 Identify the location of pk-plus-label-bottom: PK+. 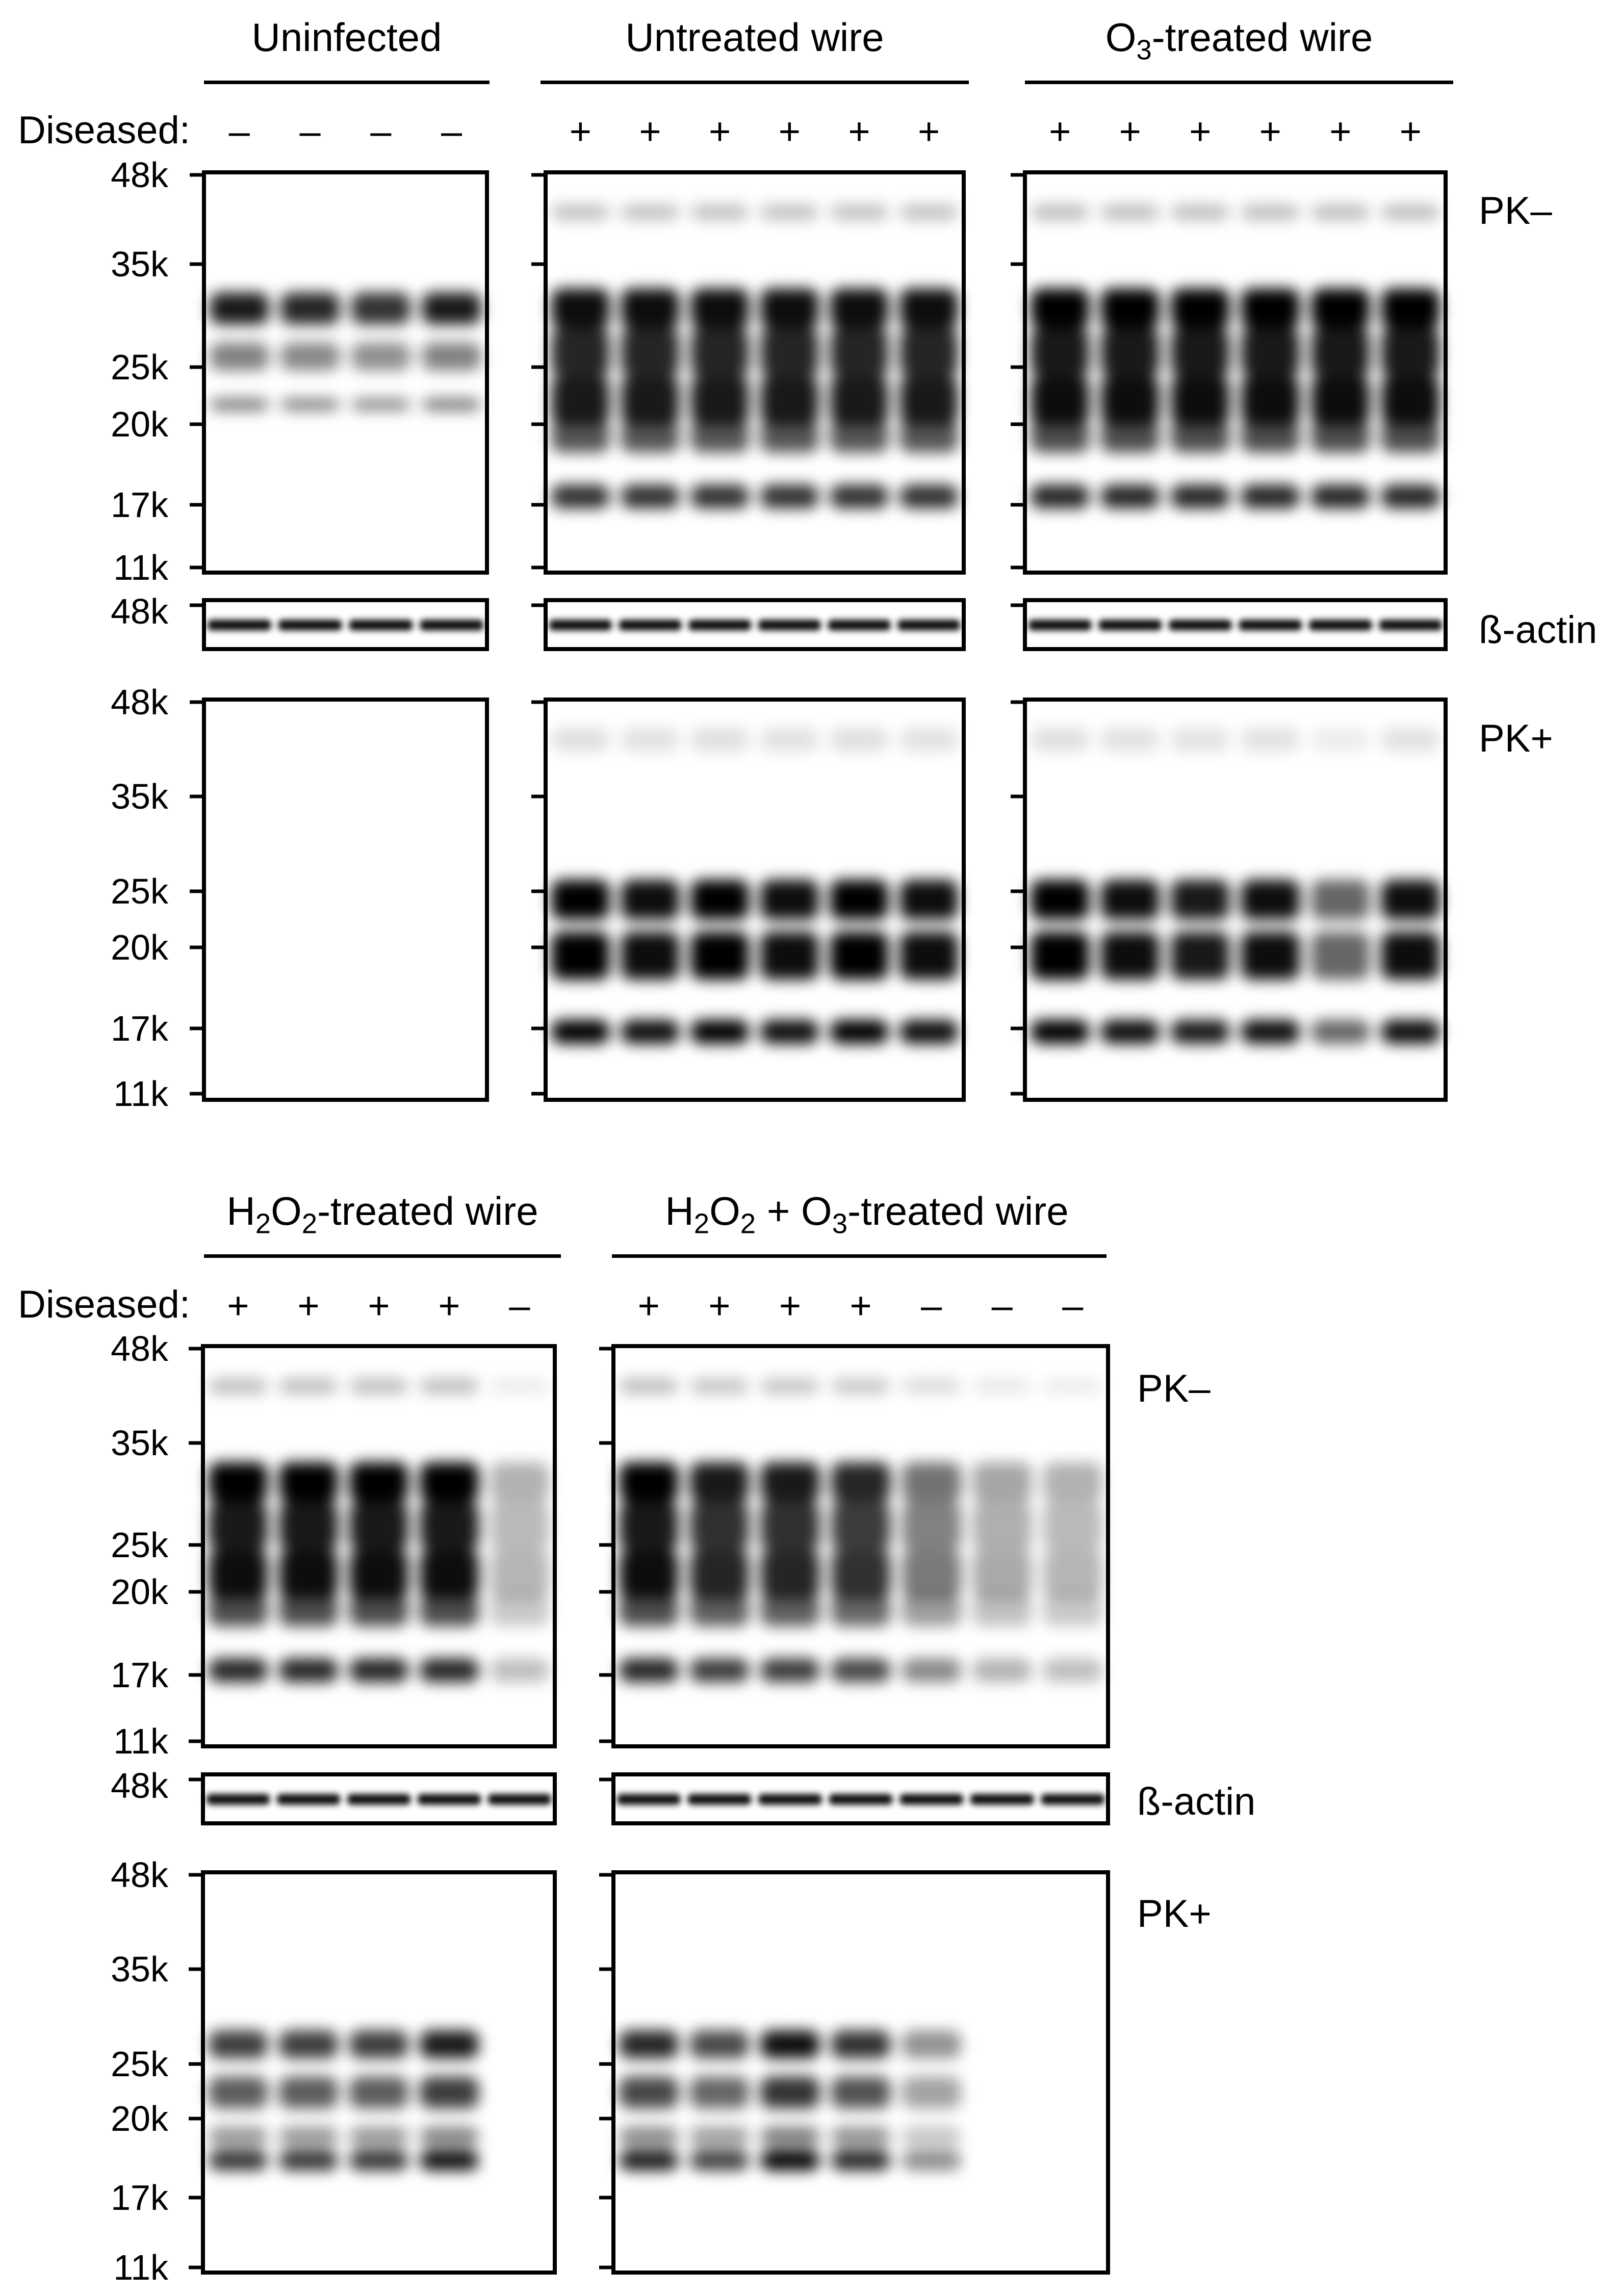
(1174, 1914).